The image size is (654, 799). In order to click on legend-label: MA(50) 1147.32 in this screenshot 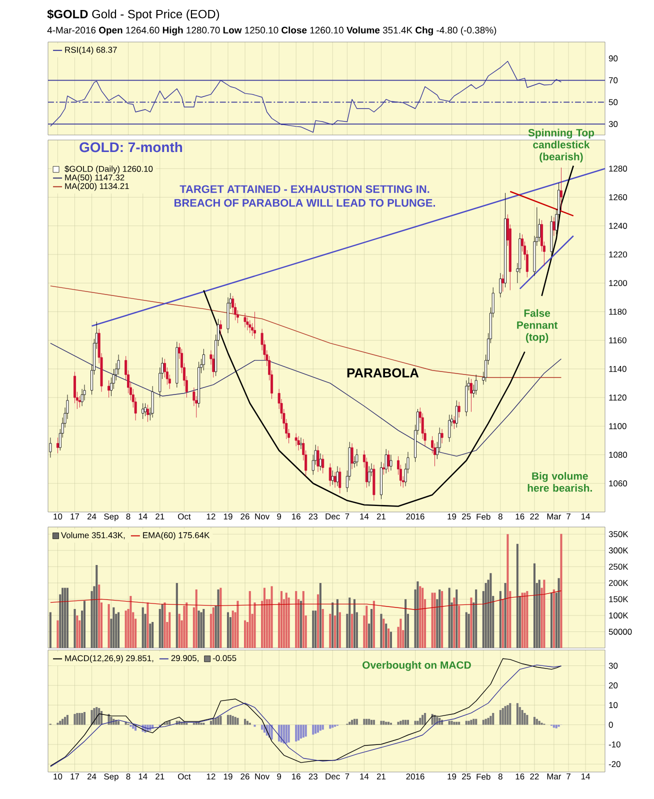, I will do `click(94, 178)`.